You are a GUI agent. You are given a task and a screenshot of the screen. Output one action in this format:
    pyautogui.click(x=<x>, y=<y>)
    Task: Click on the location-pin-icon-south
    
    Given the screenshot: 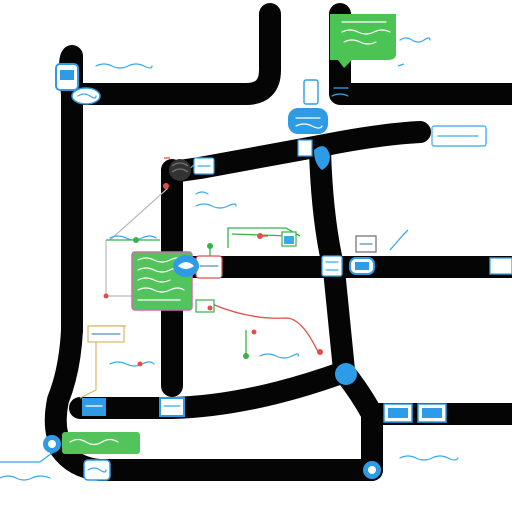 What is the action you would take?
    pyautogui.click(x=372, y=470)
    